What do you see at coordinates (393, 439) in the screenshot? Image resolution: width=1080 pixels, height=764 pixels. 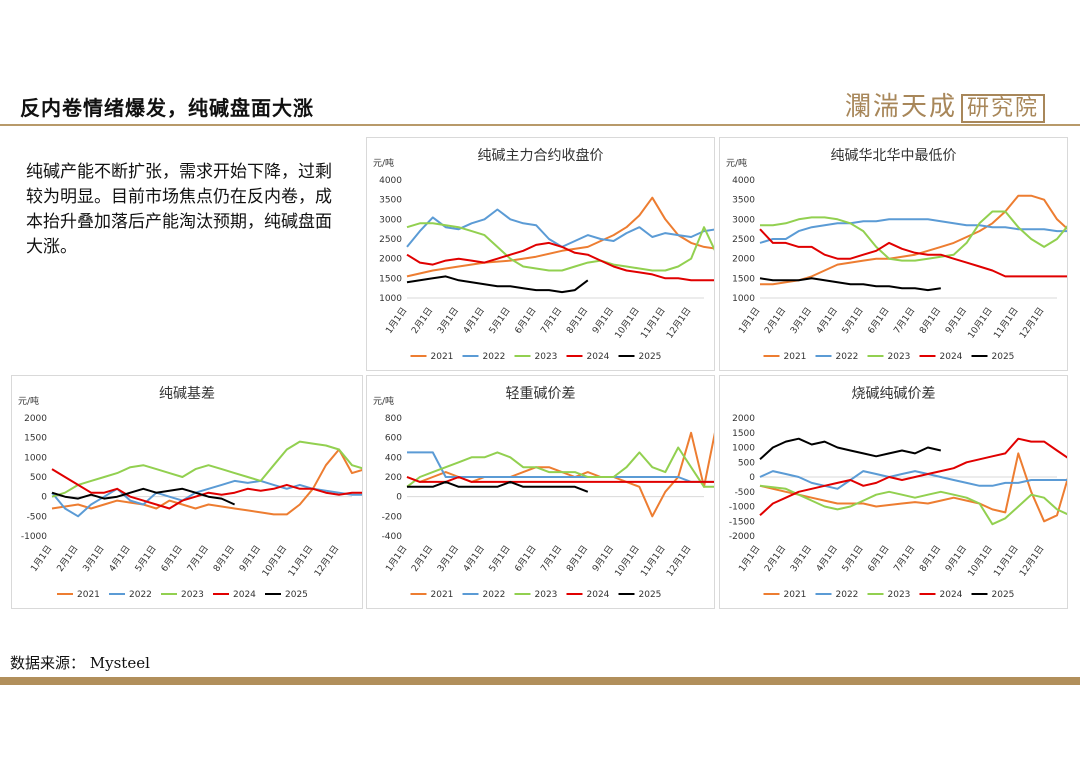 I see `y-tick-label: 600` at bounding box center [393, 439].